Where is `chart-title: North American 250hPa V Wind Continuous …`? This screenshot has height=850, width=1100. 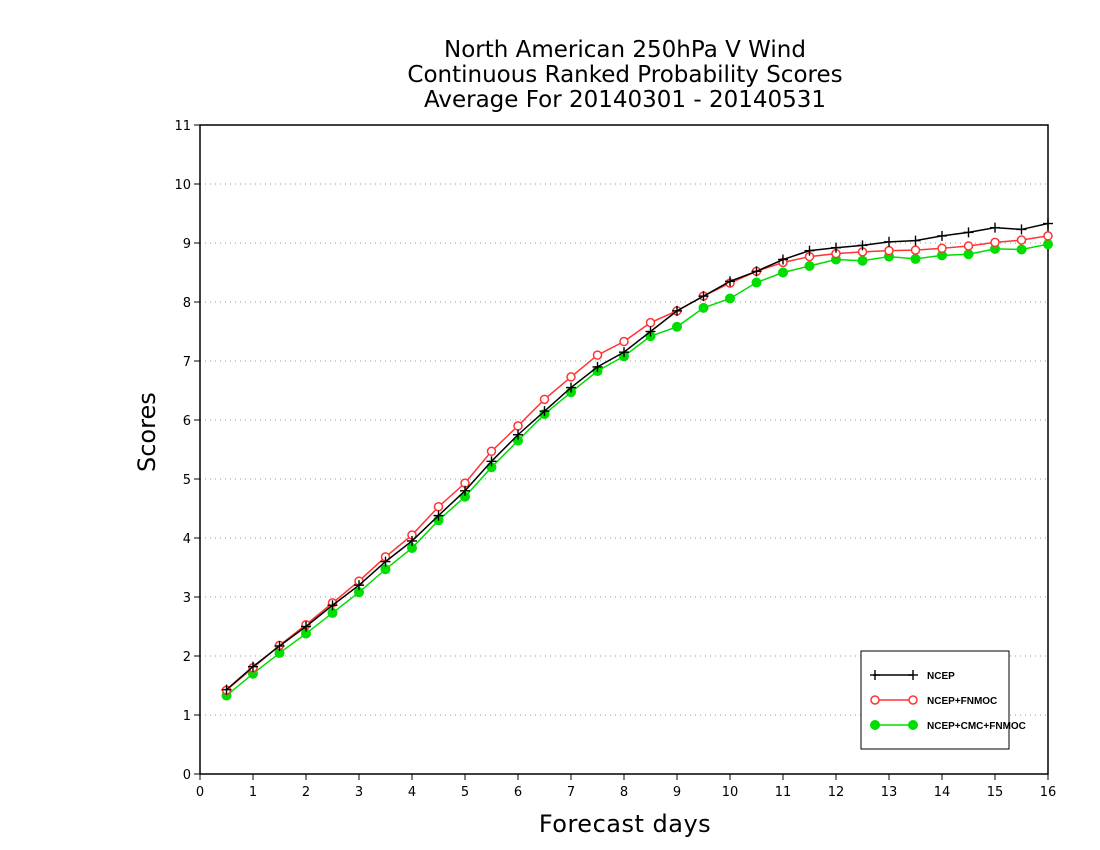
chart-title: North American 250hPa V Wind Continuous … is located at coordinates (625, 75).